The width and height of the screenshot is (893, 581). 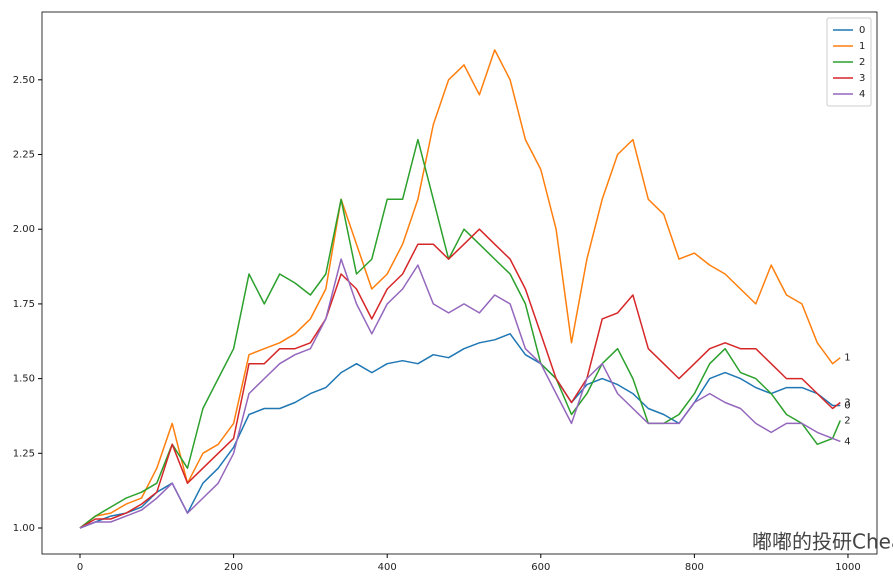 What do you see at coordinates (24, 379) in the screenshot?
I see `y-tick-label: 1.50` at bounding box center [24, 379].